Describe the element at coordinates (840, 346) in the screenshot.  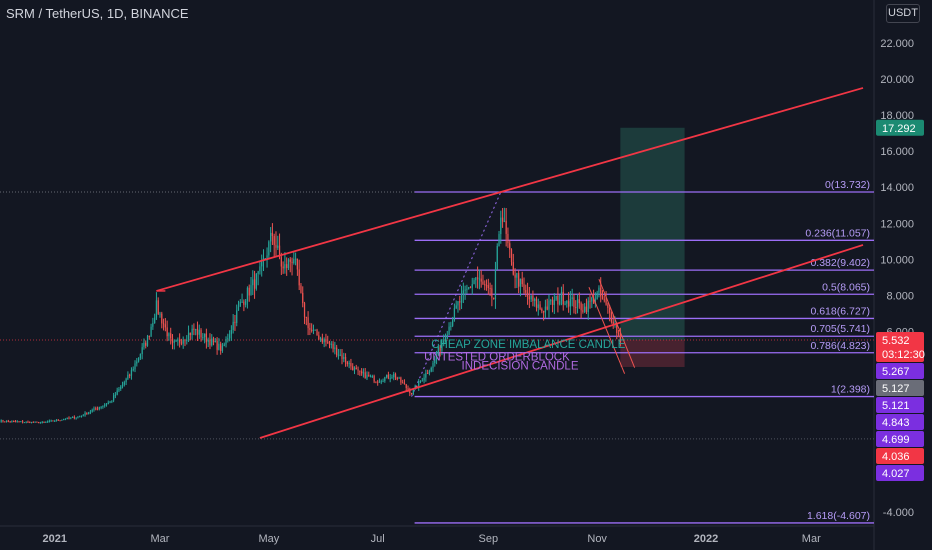
I see `fib-level-label: 0.786(4.823)` at that location.